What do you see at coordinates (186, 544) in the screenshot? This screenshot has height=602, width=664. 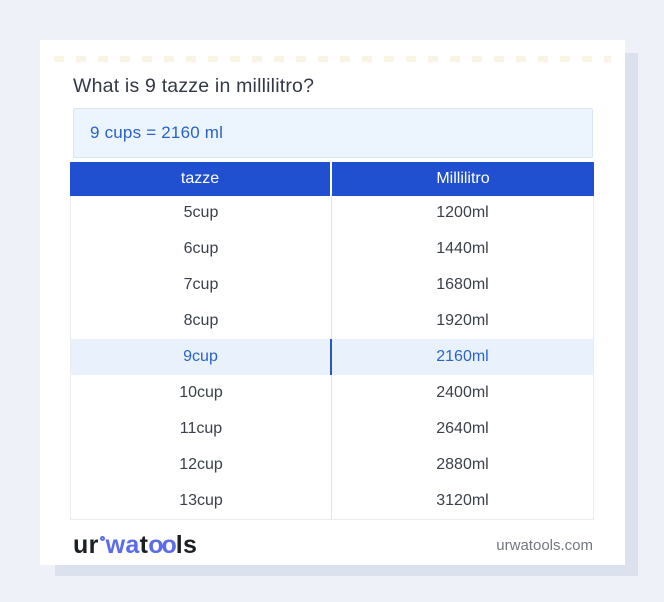 I see `logo-text-ls: ls` at bounding box center [186, 544].